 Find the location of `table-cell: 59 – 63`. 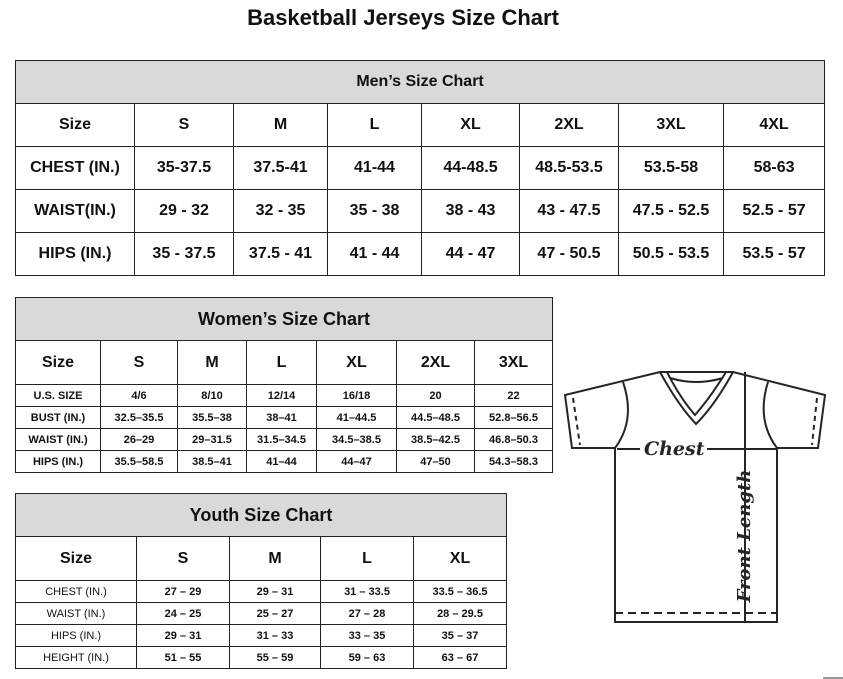

table-cell: 59 – 63 is located at coordinates (367, 657).